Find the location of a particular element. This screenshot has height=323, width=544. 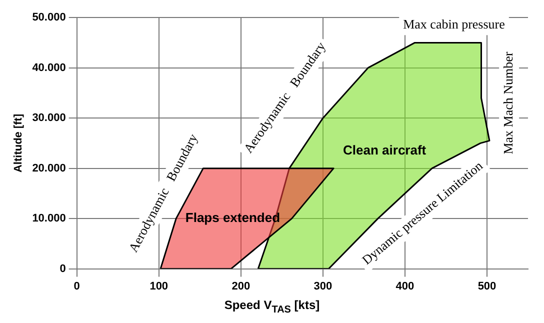

y-tick-label: 0 is located at coordinates (63, 268).